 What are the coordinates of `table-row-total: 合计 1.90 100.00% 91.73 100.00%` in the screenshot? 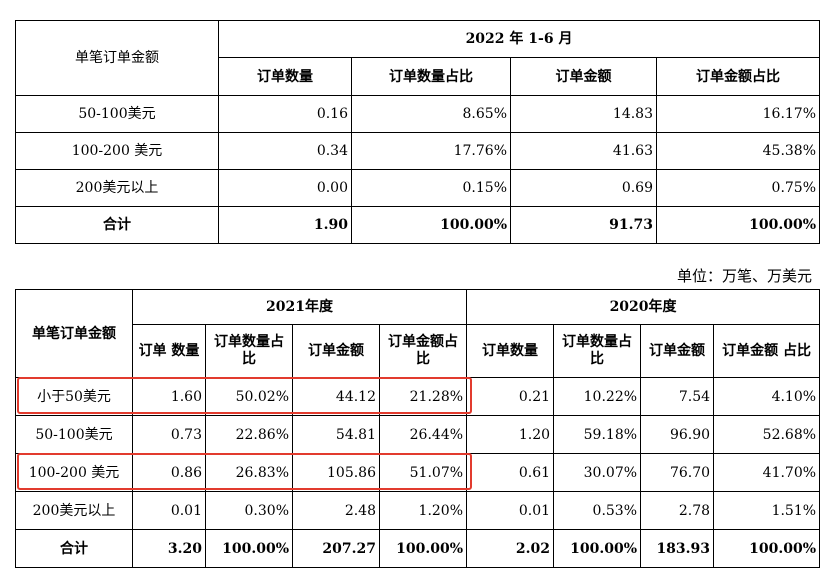 It's located at (418, 225).